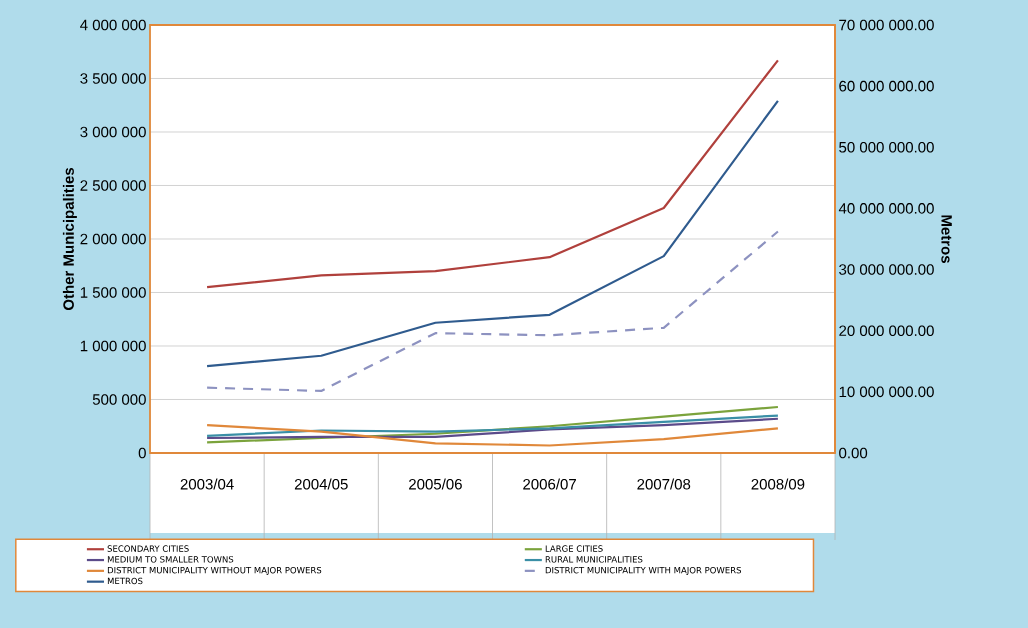 This screenshot has height=628, width=1028. Describe the element at coordinates (886, 331) in the screenshot. I see `y2-tick-label: 20 000 000.00` at that location.